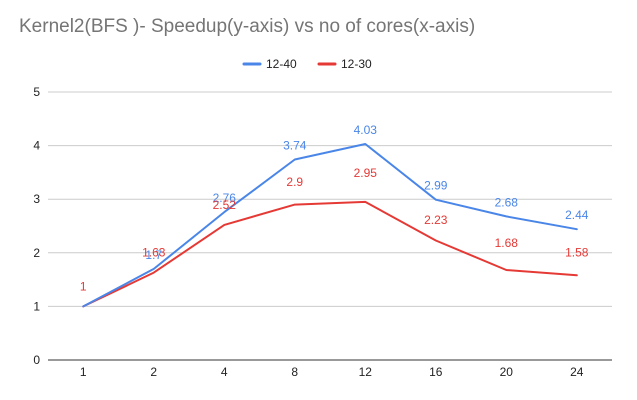 This screenshot has height=400, width=637. What do you see at coordinates (366, 130) in the screenshot?
I see `data-label: 4.03` at bounding box center [366, 130].